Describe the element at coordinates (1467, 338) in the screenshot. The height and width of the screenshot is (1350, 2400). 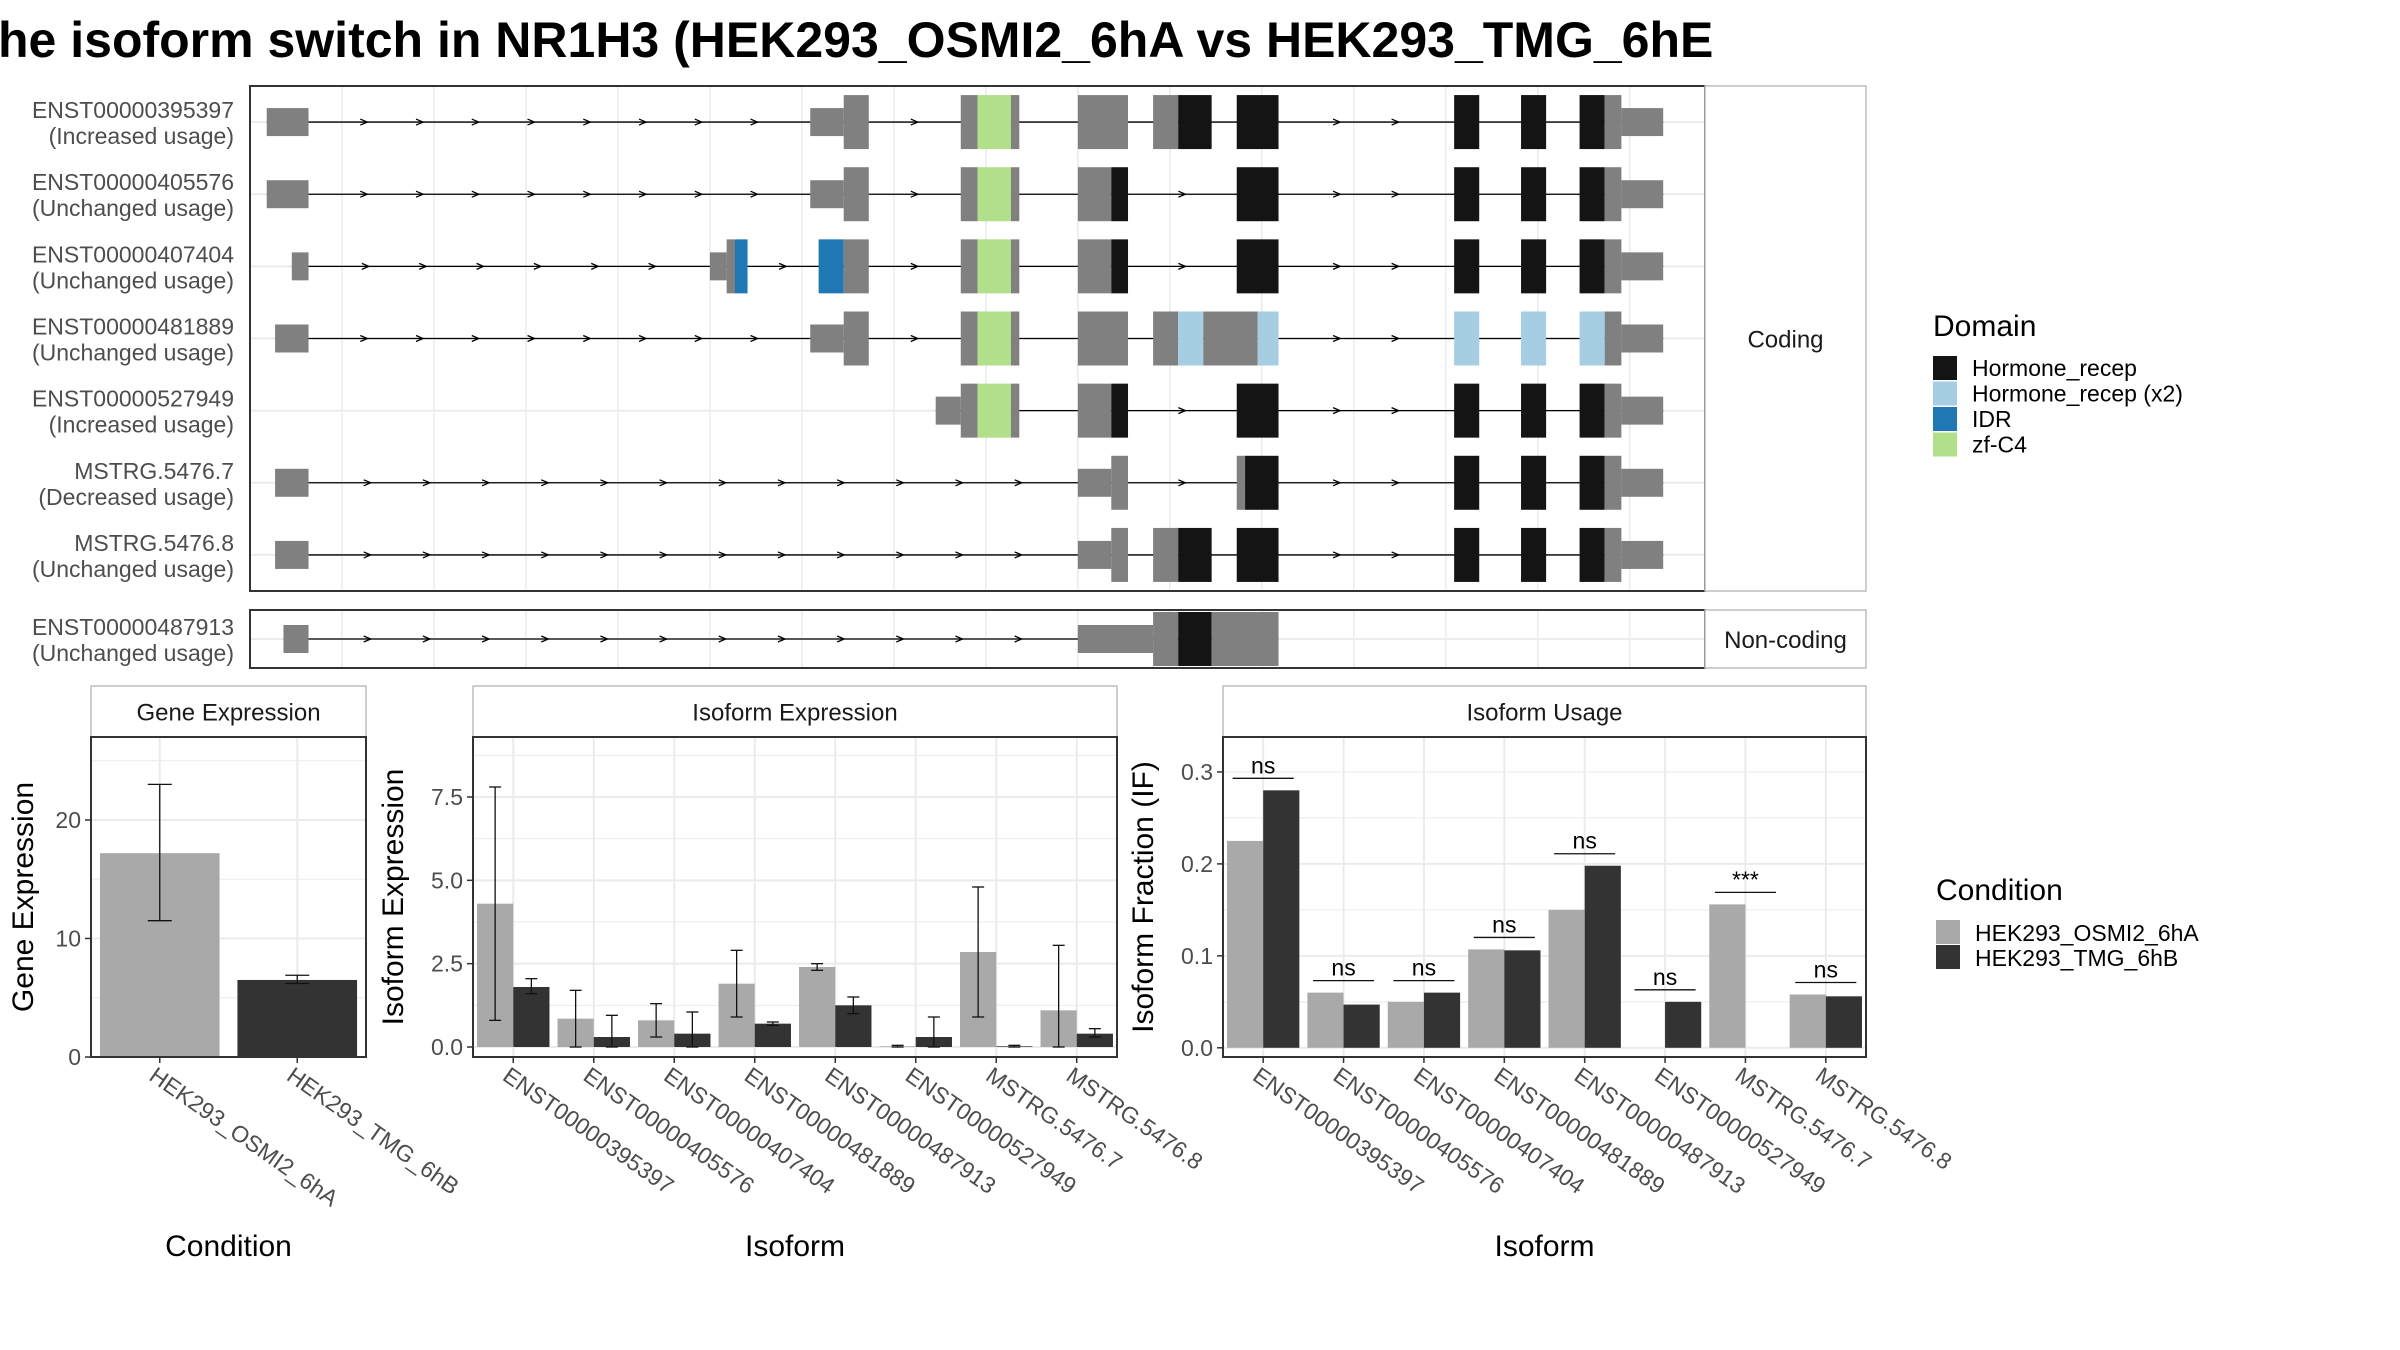
I see `exon-hormone-recep-x2-` at that location.